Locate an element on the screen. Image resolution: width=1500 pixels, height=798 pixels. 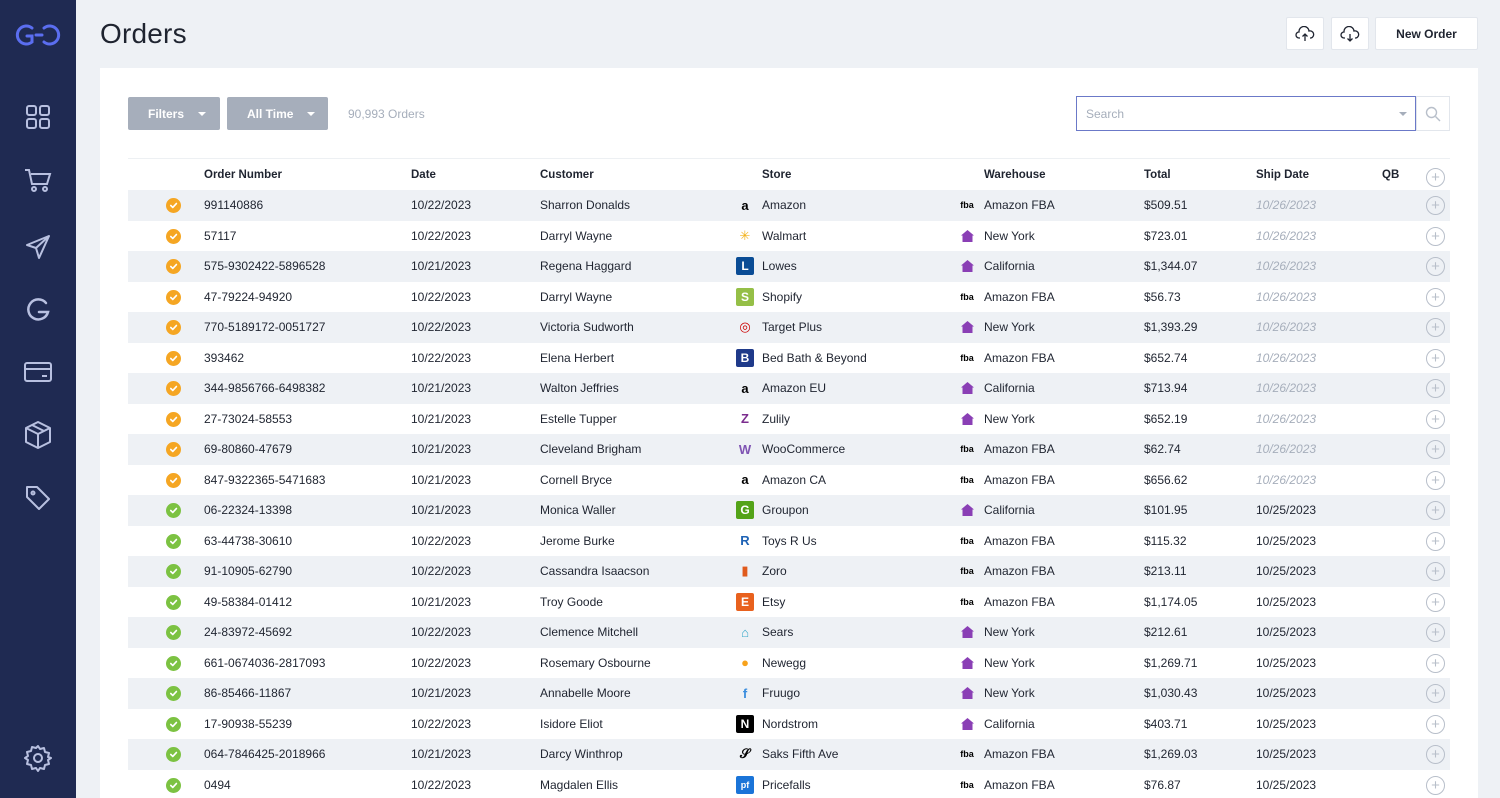
package-icon is located at coordinates (38, 435).